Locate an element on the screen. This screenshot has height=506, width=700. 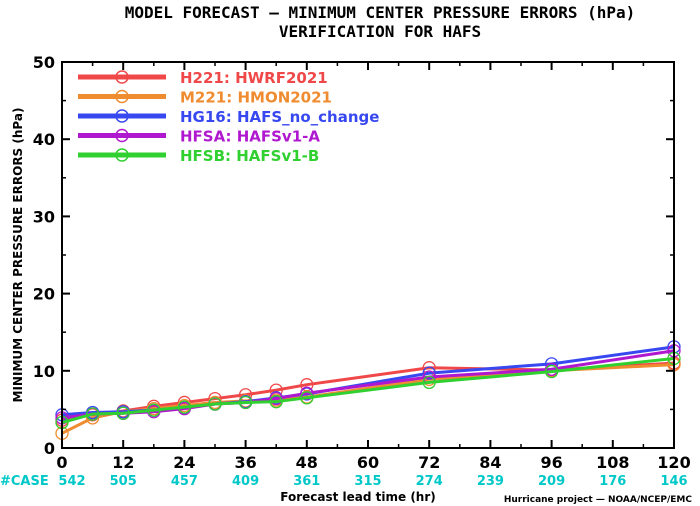
y-axis-label: MINIMUM CENTER PRESSURE ERRORS (hPa) is located at coordinates (18, 255).